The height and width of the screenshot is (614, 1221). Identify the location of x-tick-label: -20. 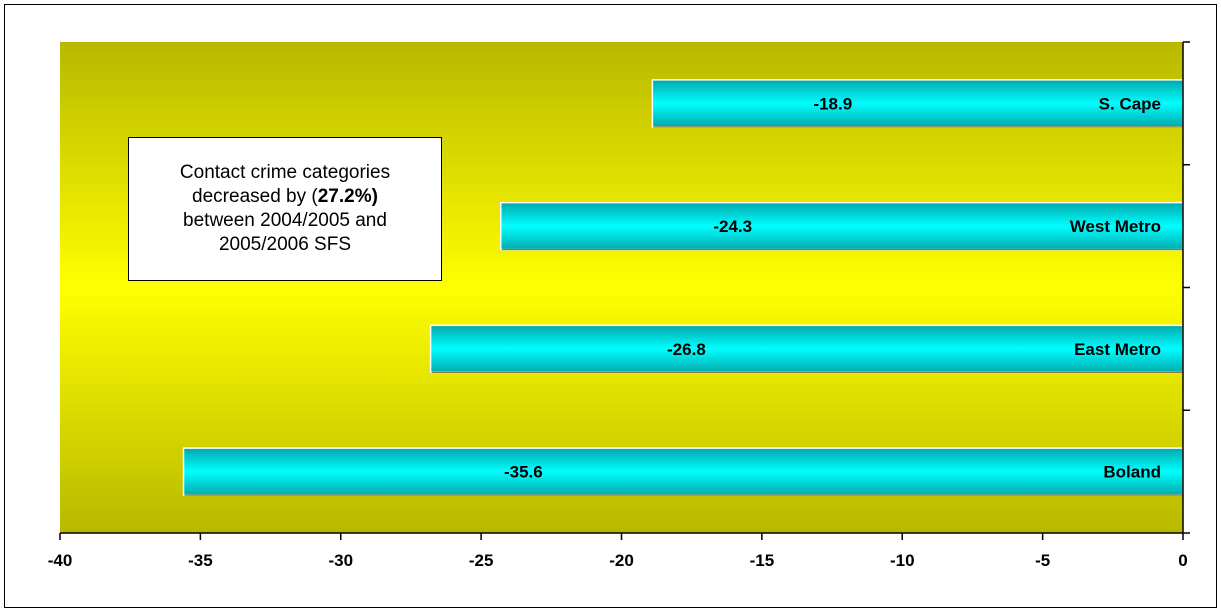
(621, 560).